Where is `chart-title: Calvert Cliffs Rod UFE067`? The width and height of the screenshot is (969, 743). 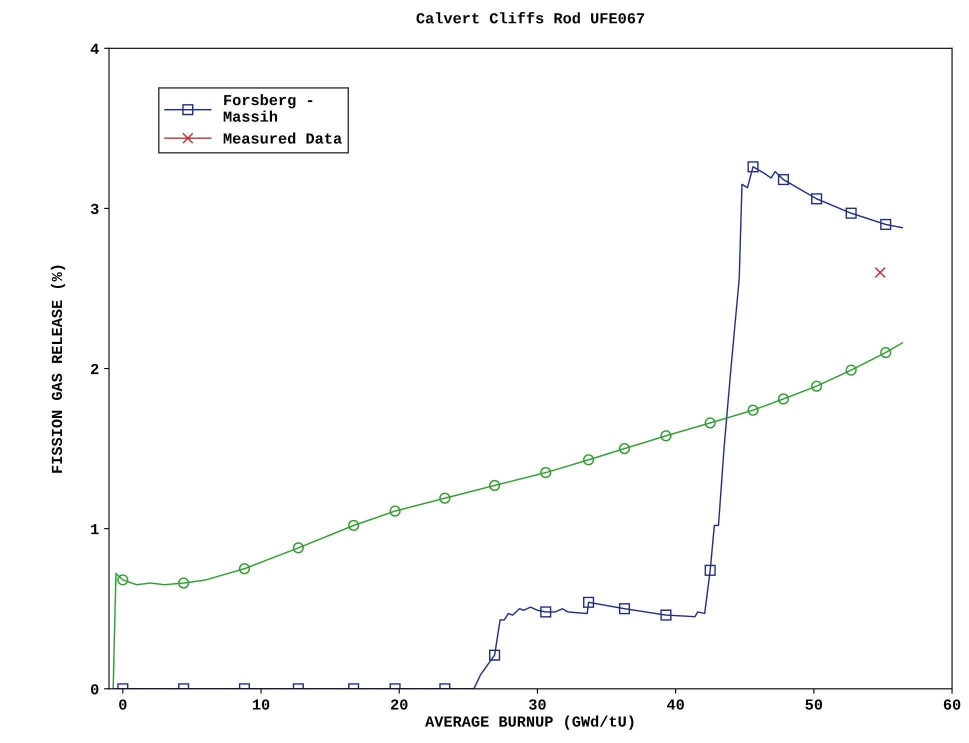
chart-title: Calvert Cliffs Rod UFE067 is located at coordinates (530, 18).